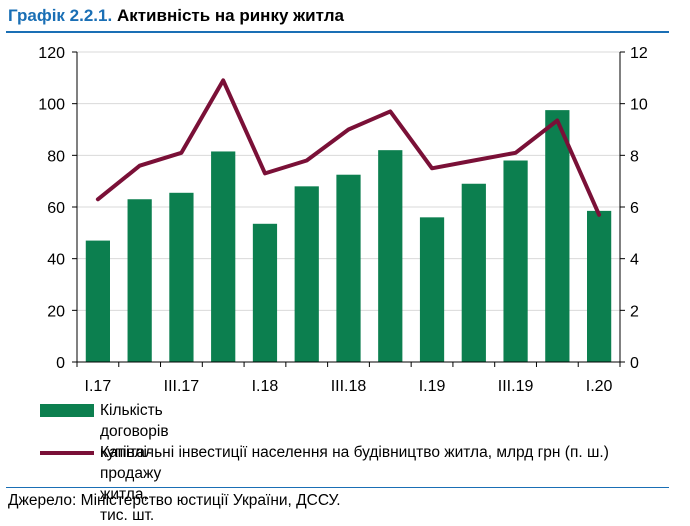 The height and width of the screenshot is (526, 690). I want to click on source-divider, so click(337, 487).